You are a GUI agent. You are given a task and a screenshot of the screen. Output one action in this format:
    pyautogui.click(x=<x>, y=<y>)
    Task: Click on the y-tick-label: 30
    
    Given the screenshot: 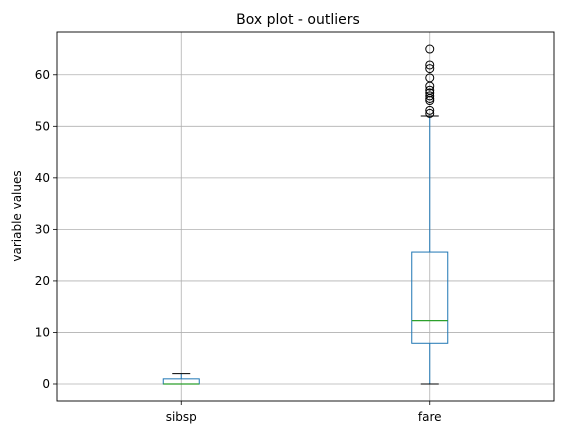 What is the action you would take?
    pyautogui.click(x=42, y=229)
    